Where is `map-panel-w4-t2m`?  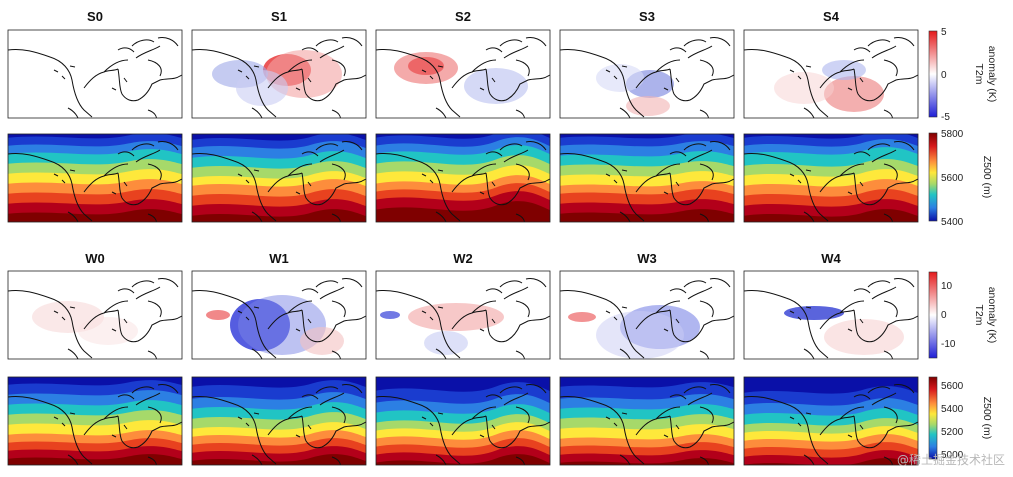
map-panel-w4-t2m is located at coordinates (831, 315).